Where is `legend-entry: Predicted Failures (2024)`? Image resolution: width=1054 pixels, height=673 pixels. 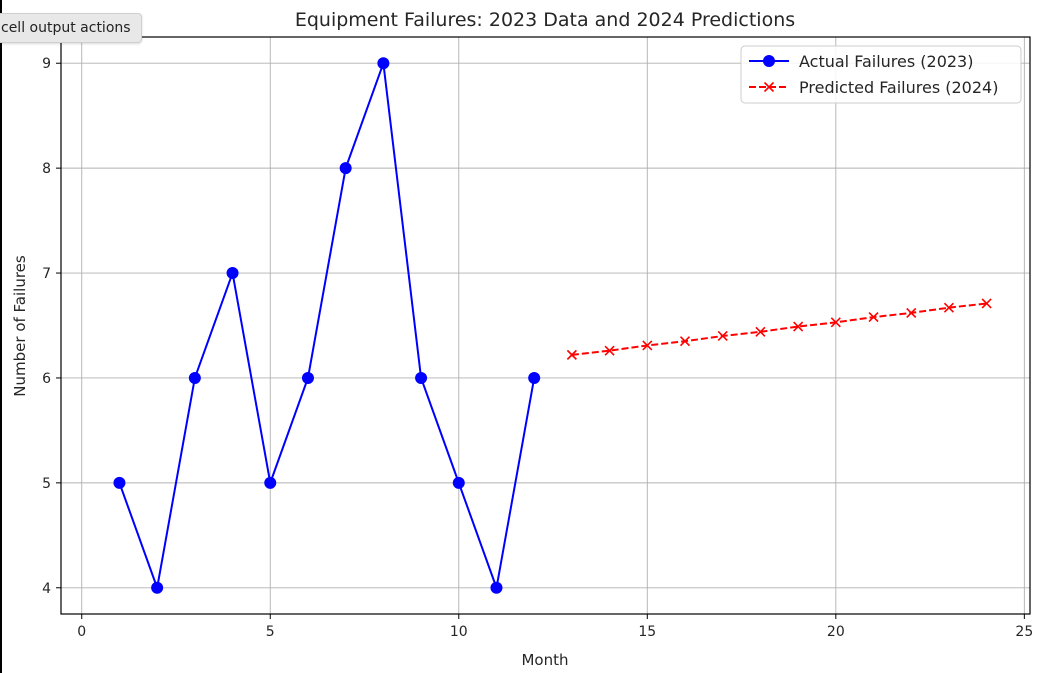
legend-entry: Predicted Failures (2024) is located at coordinates (873, 87).